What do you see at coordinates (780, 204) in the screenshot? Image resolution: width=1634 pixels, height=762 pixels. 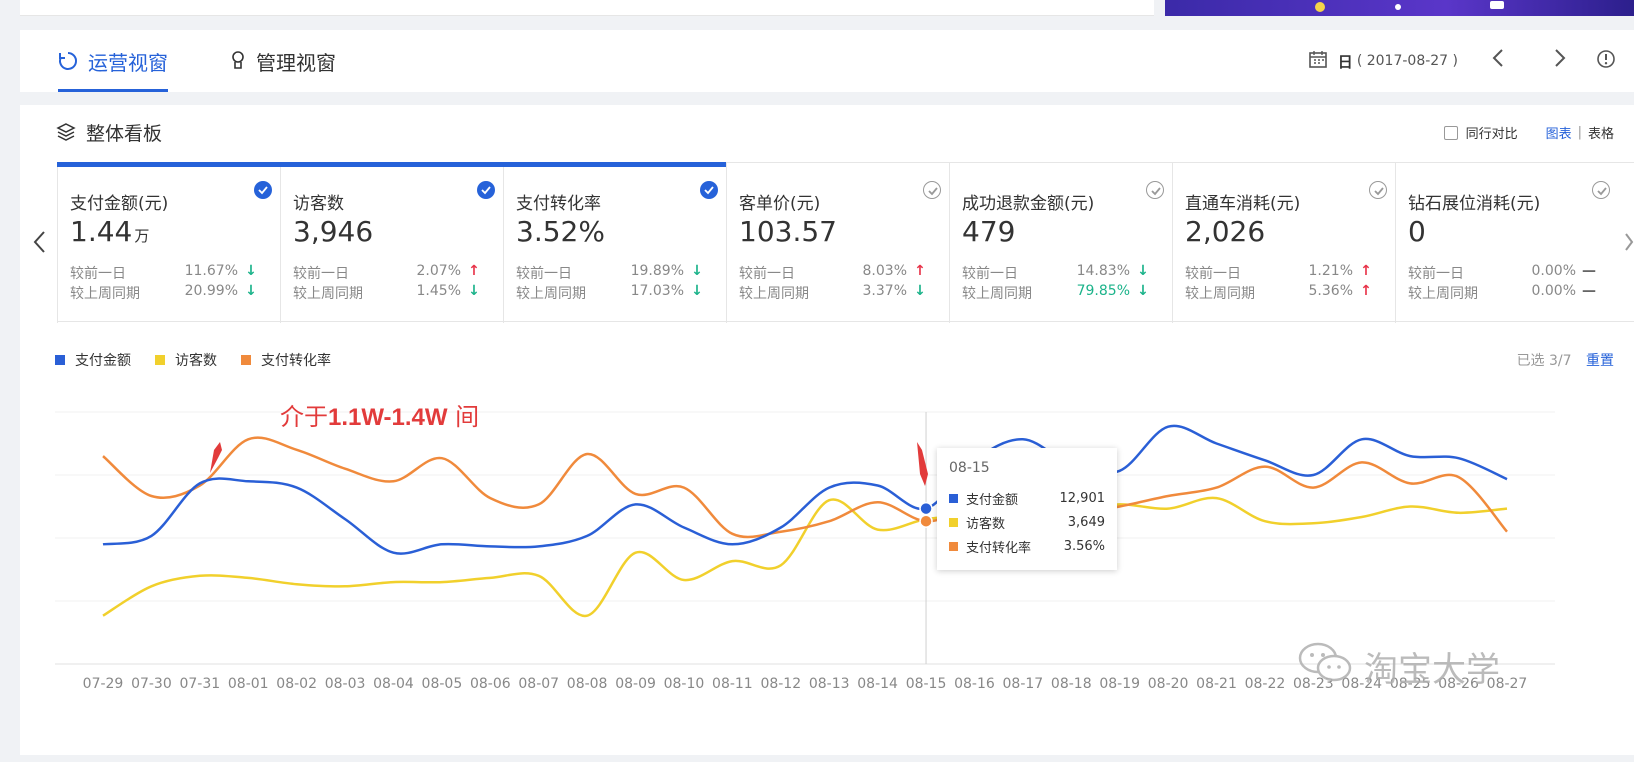 I see `metric-title: 客单价(元)` at bounding box center [780, 204].